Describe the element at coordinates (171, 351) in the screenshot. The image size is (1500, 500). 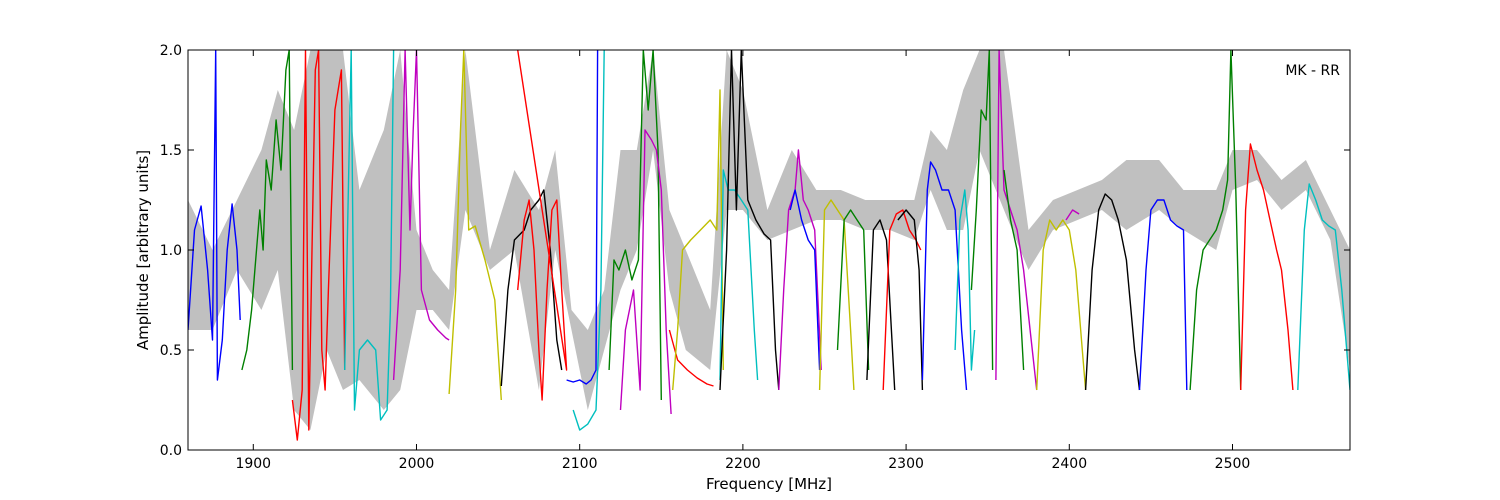
I see `y-tick-label: 0.5` at that location.